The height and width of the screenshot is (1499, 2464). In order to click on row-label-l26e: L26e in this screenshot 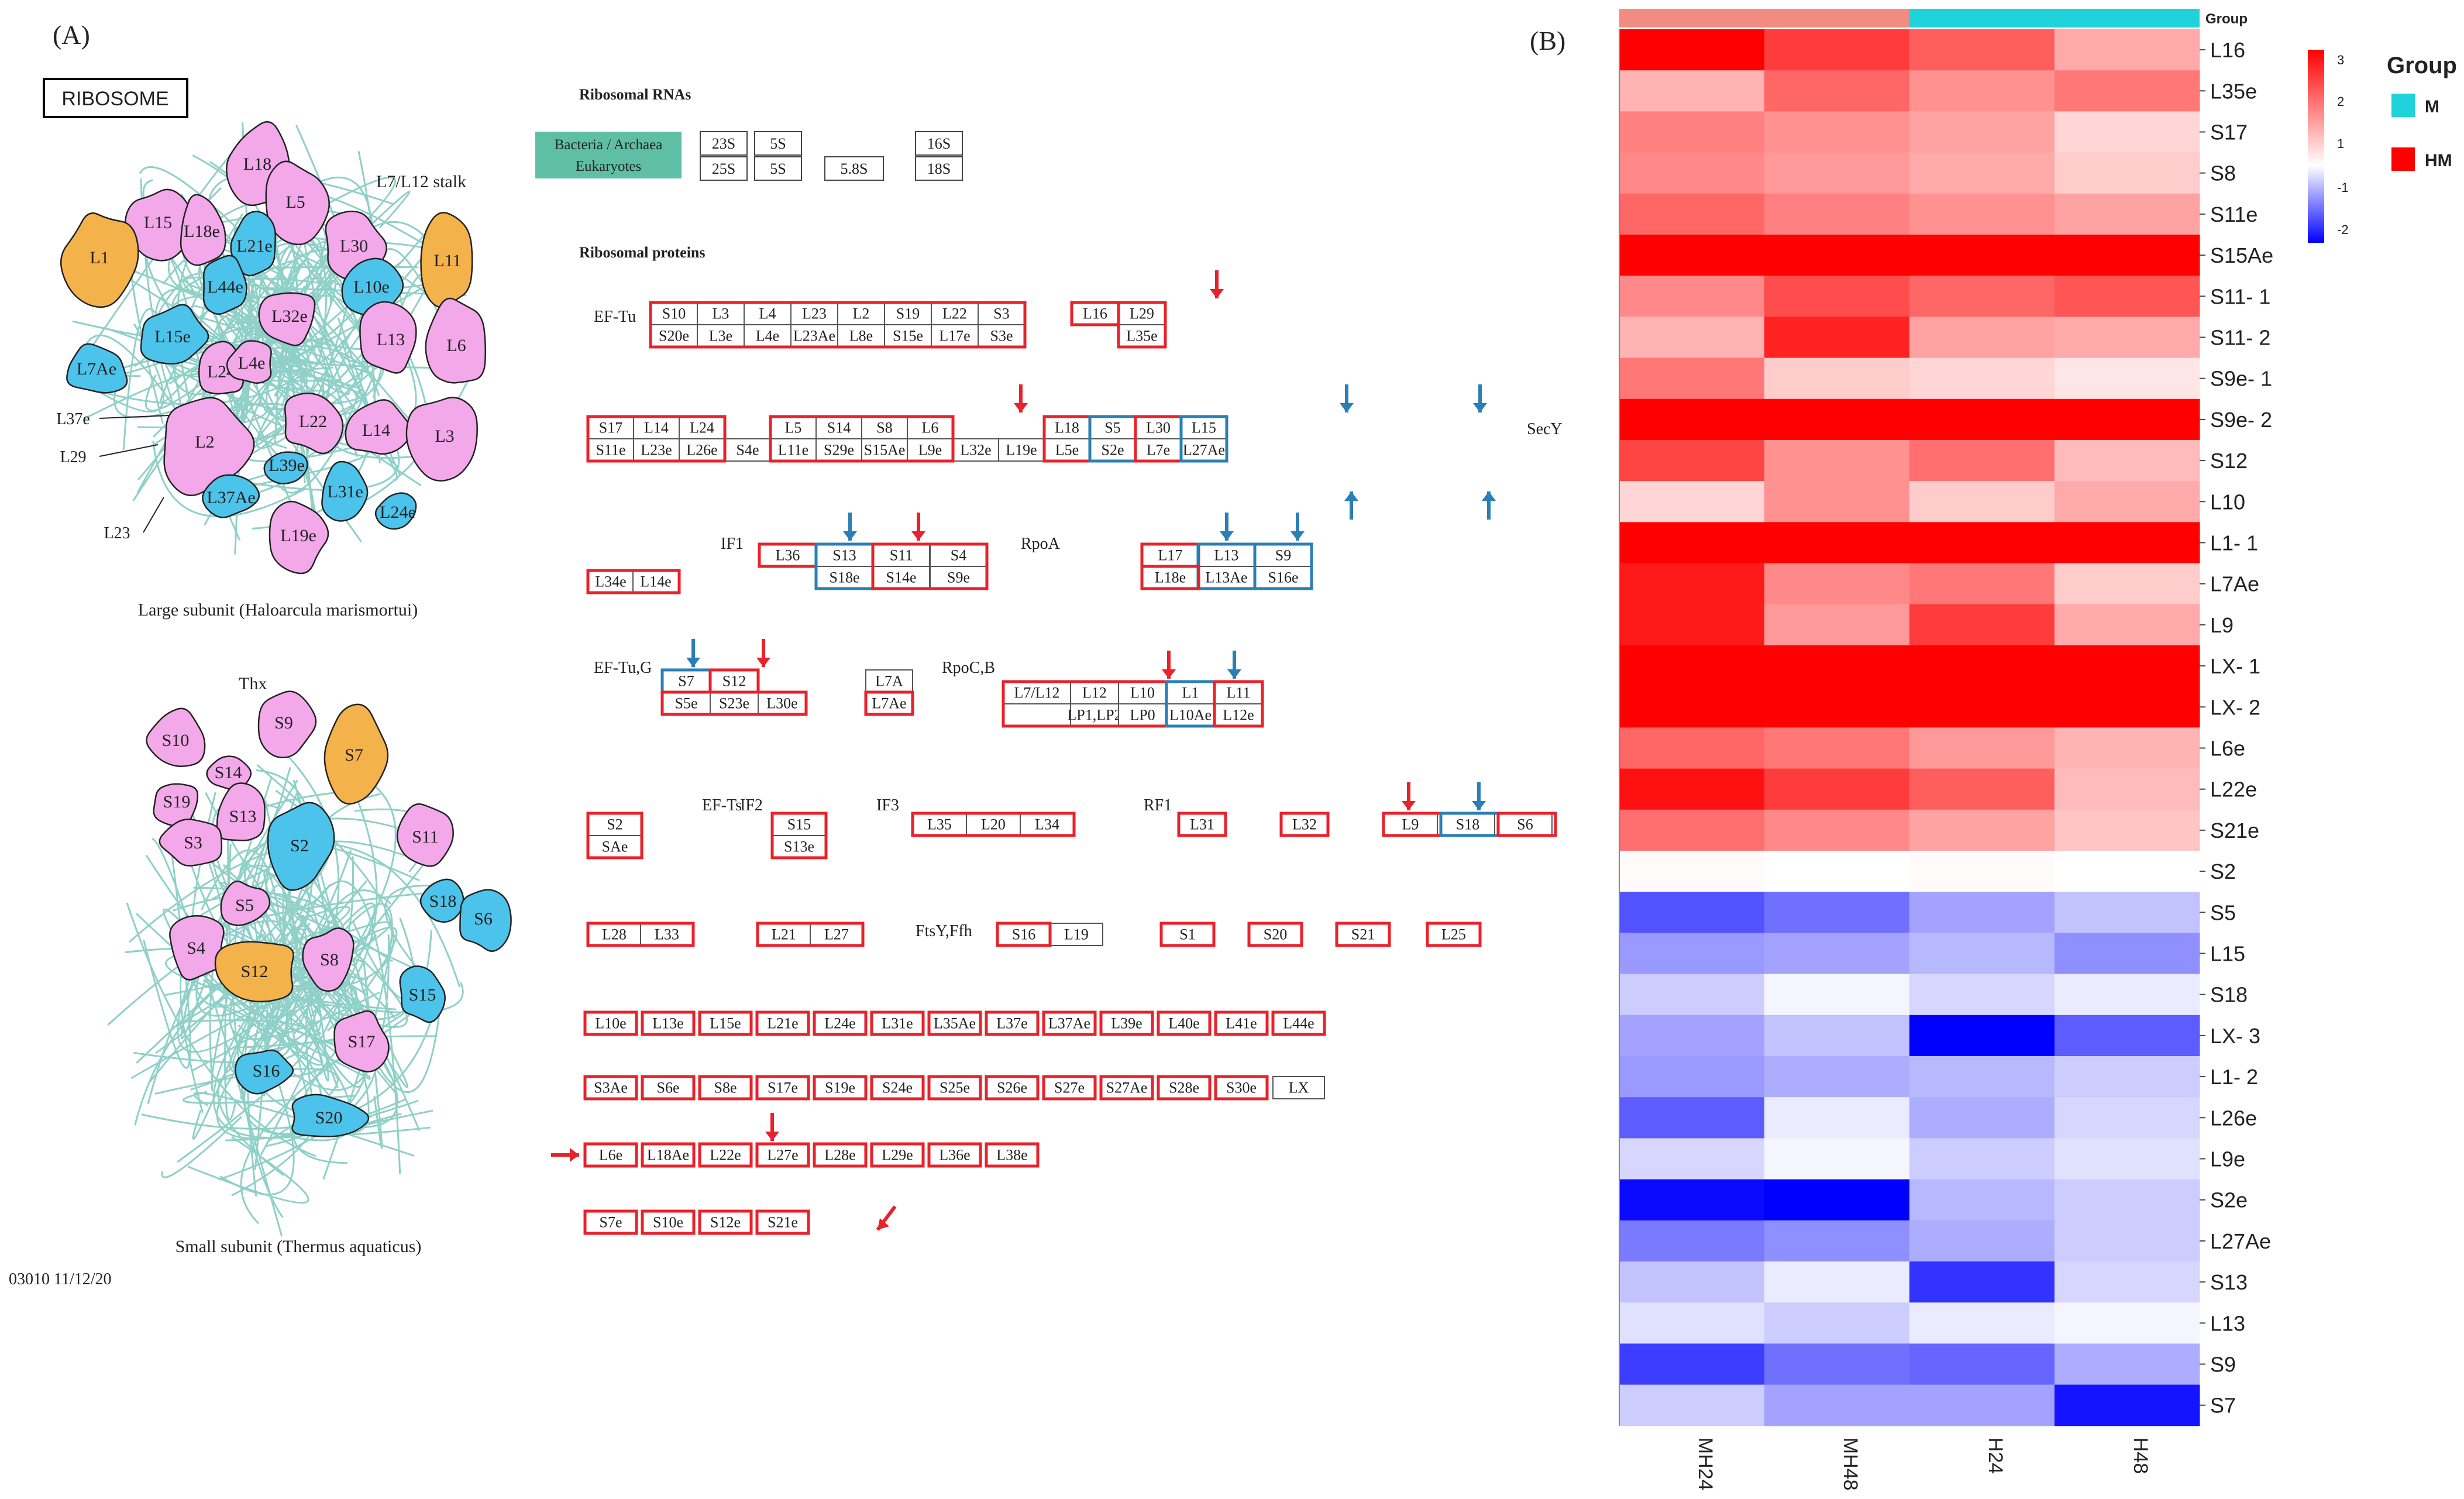, I will do `click(2233, 1118)`.